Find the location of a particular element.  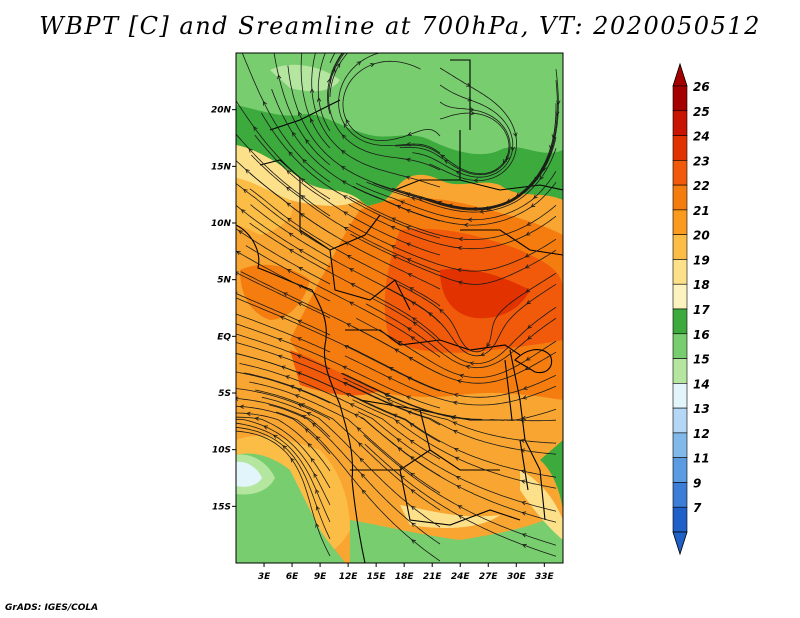

colorbar-top-arrow is located at coordinates (680, 74).